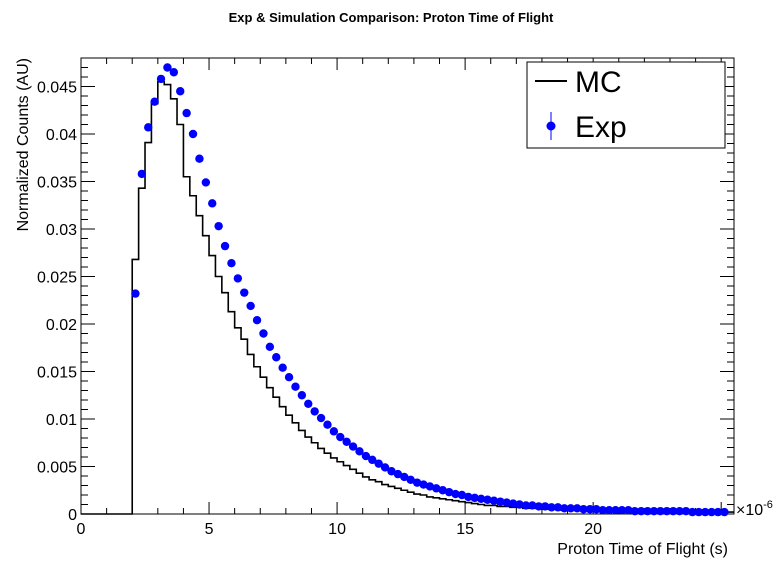  What do you see at coordinates (754, 509) in the screenshot?
I see `x-exponent-label: ×10⁻⁶` at bounding box center [754, 509].